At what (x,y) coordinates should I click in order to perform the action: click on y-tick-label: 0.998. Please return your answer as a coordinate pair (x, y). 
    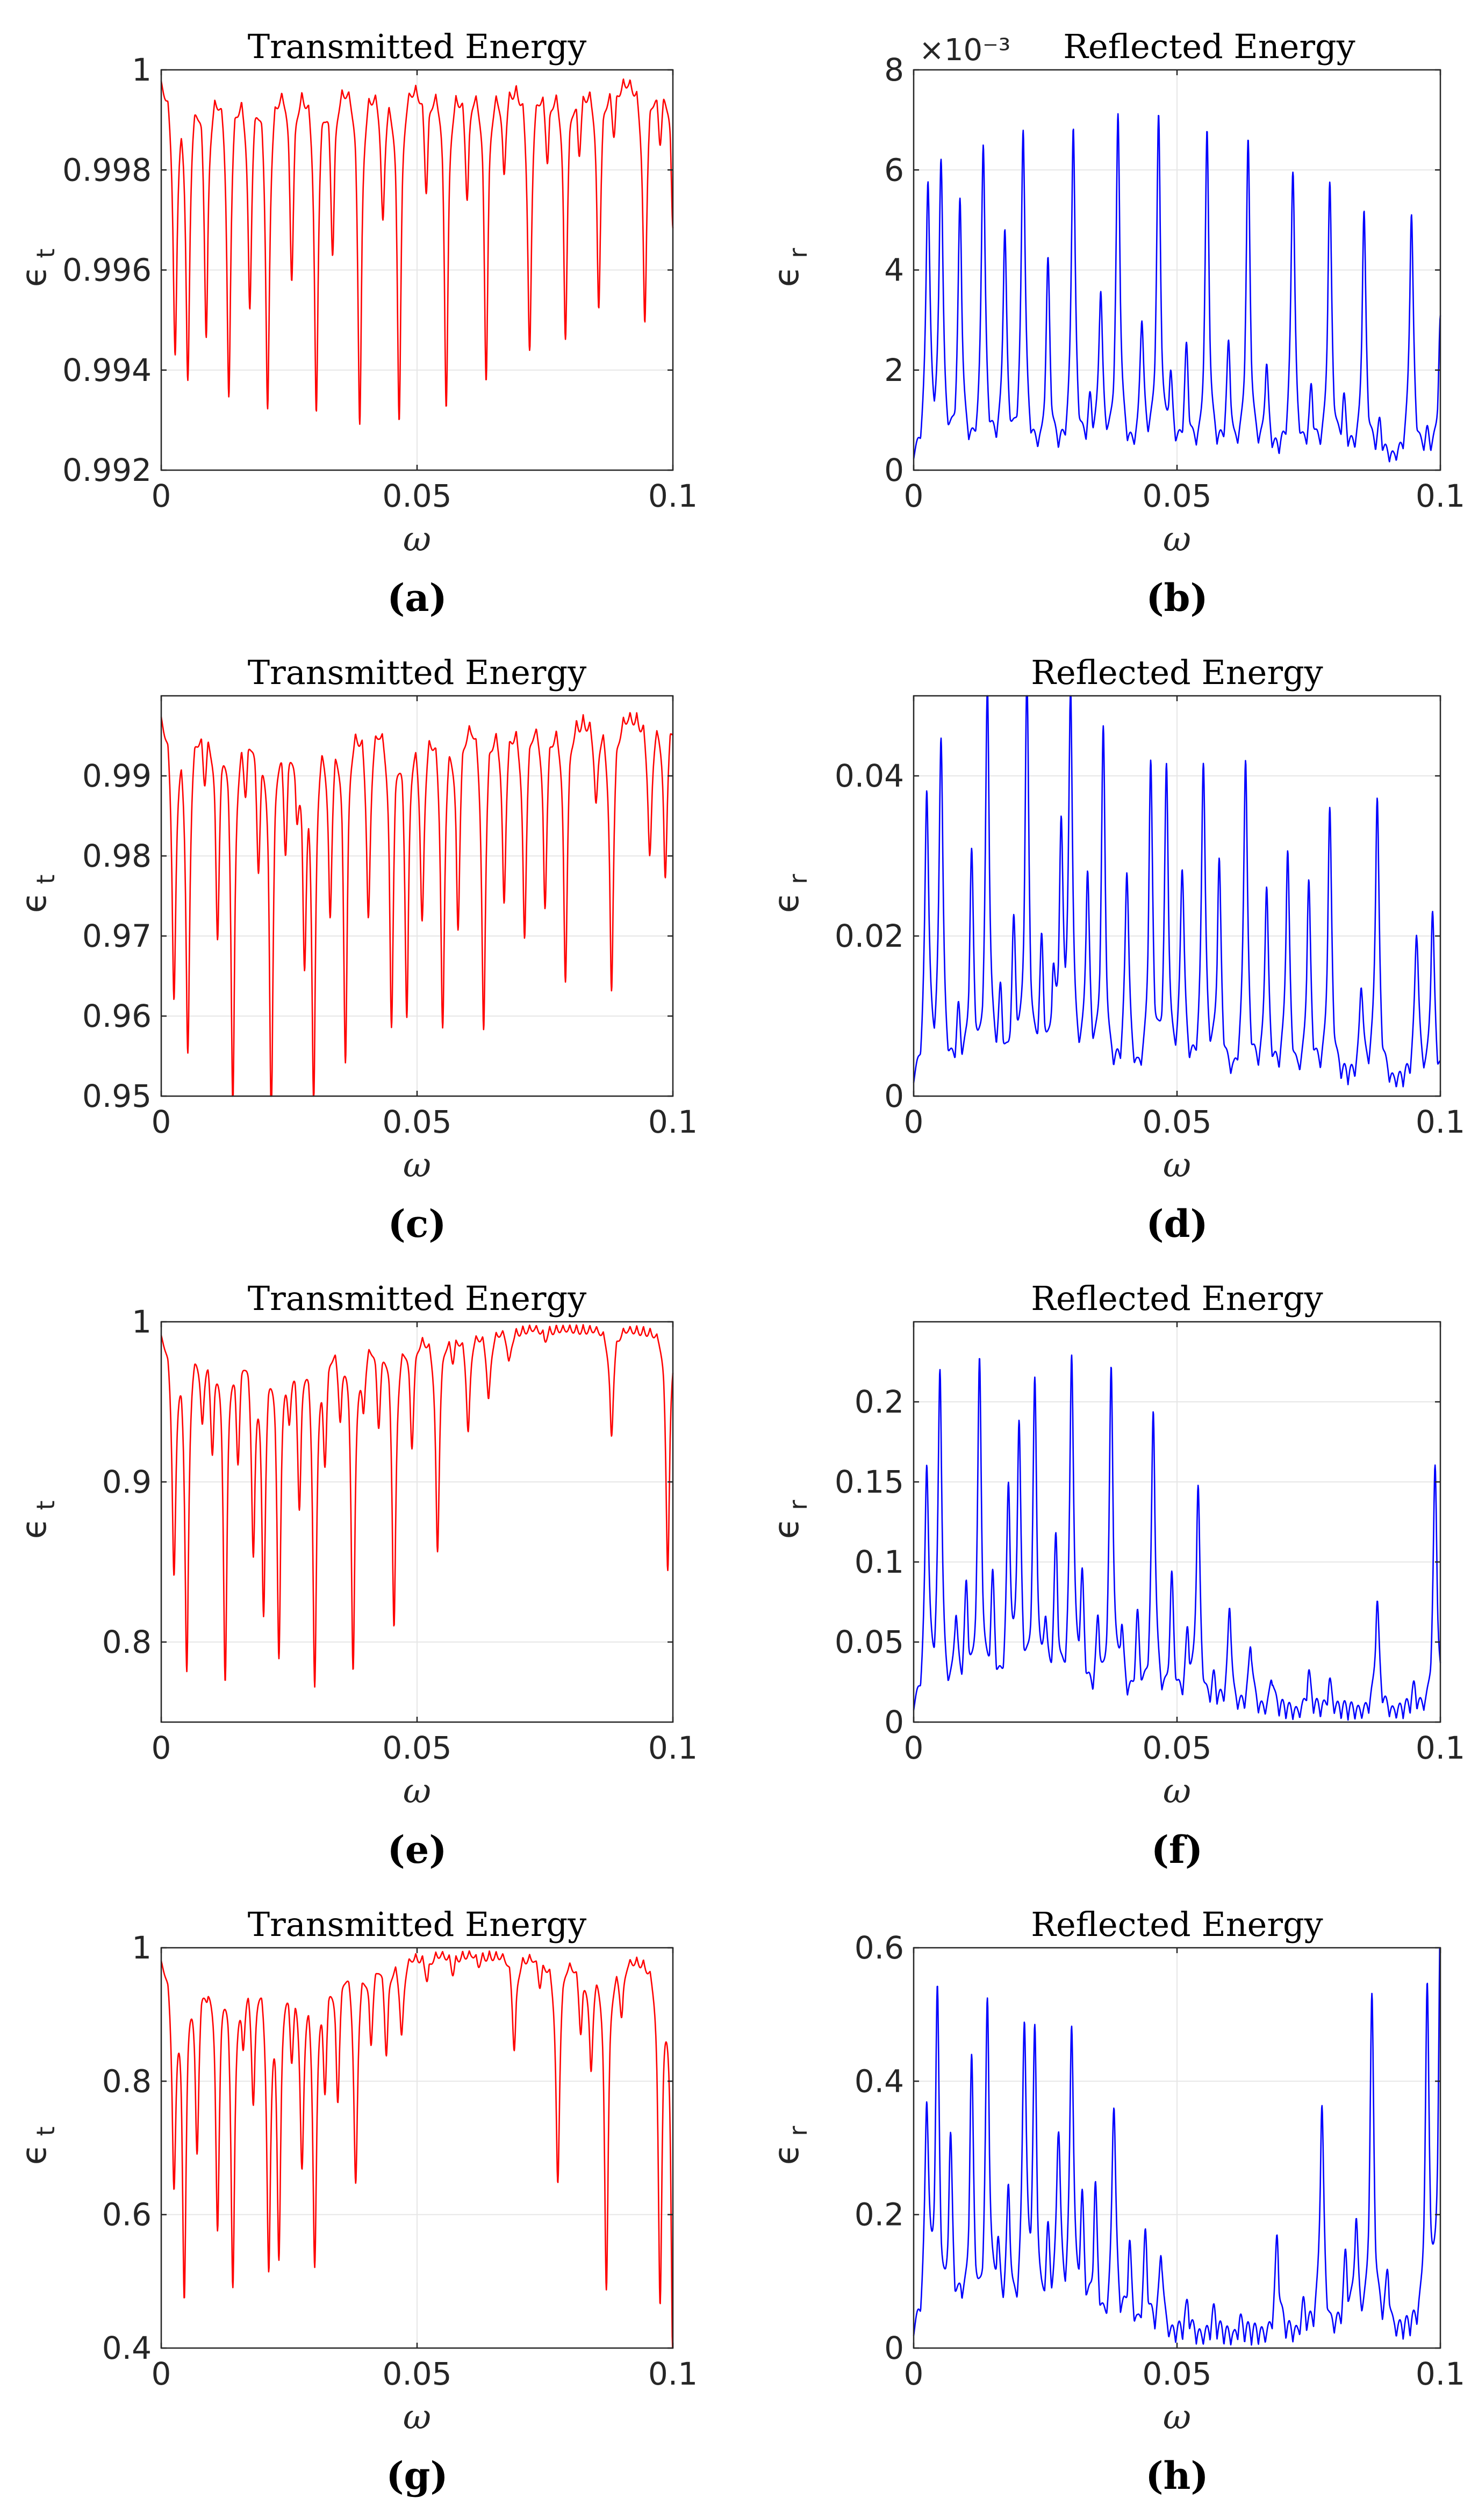
    Looking at the image, I should click on (107, 170).